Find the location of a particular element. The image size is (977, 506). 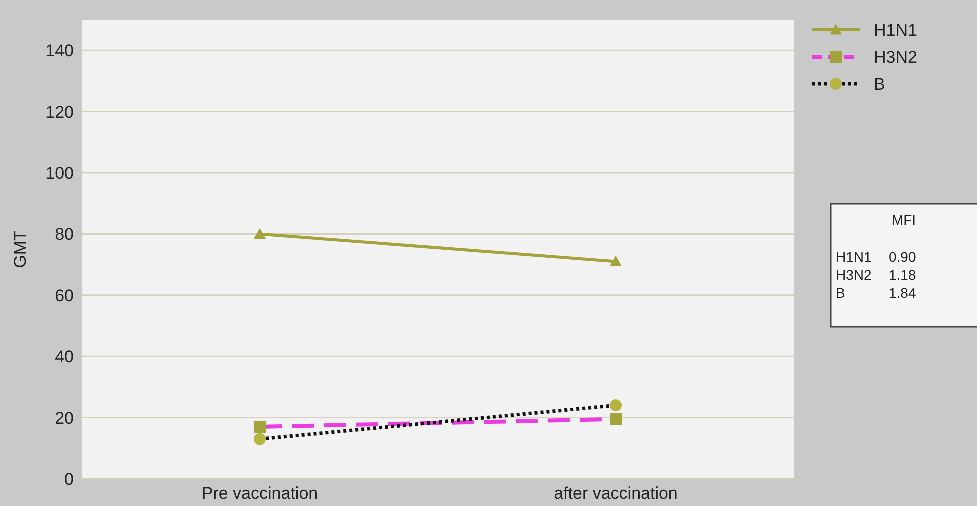

y-tick-label: 140 is located at coordinates (60, 51).